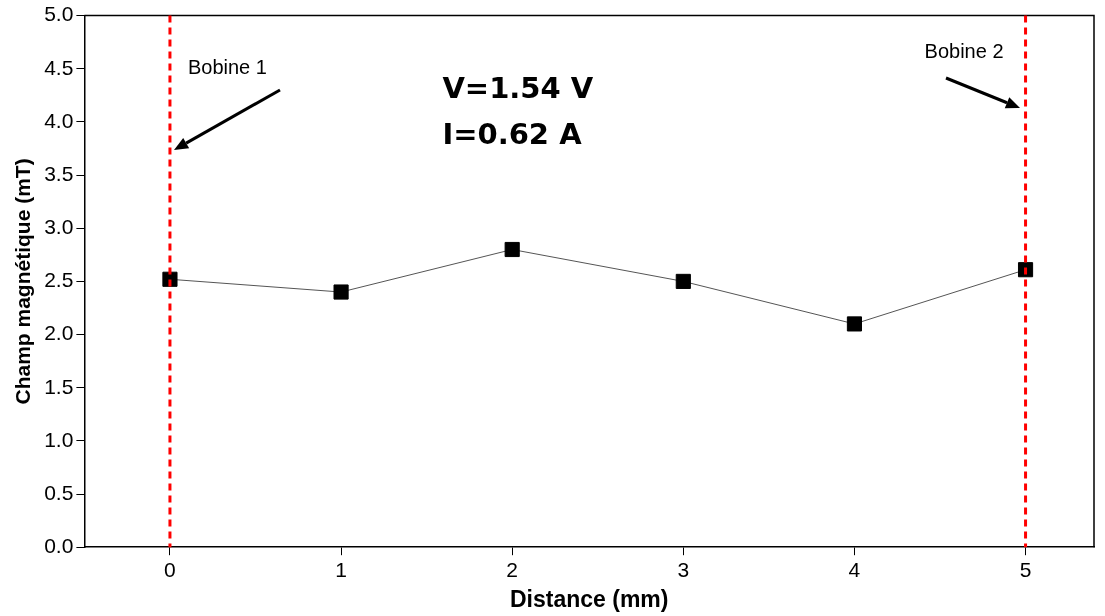  Describe the element at coordinates (59, 333) in the screenshot. I see `y-tick-label: 2.0` at that location.